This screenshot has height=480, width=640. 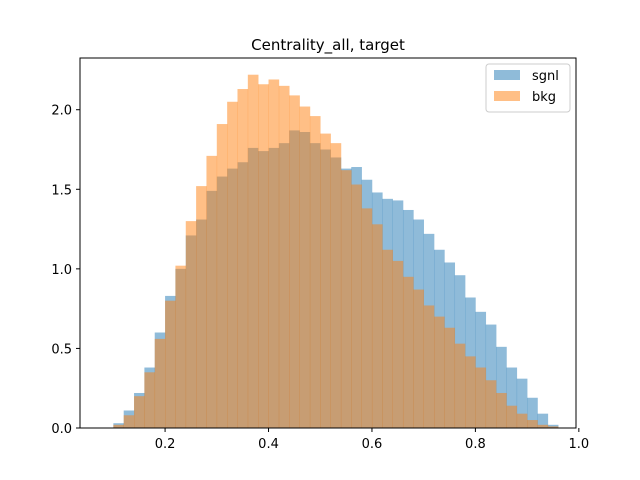 What do you see at coordinates (545, 76) in the screenshot?
I see `legend-label-sgnl: sgnl` at bounding box center [545, 76].